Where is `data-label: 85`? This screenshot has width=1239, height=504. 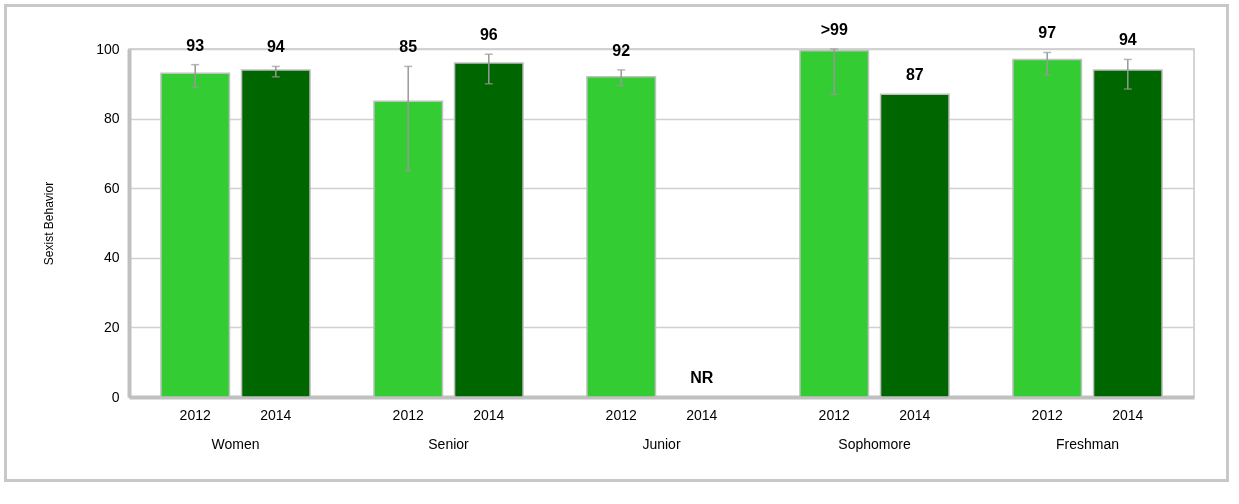 data-label: 85 is located at coordinates (408, 47).